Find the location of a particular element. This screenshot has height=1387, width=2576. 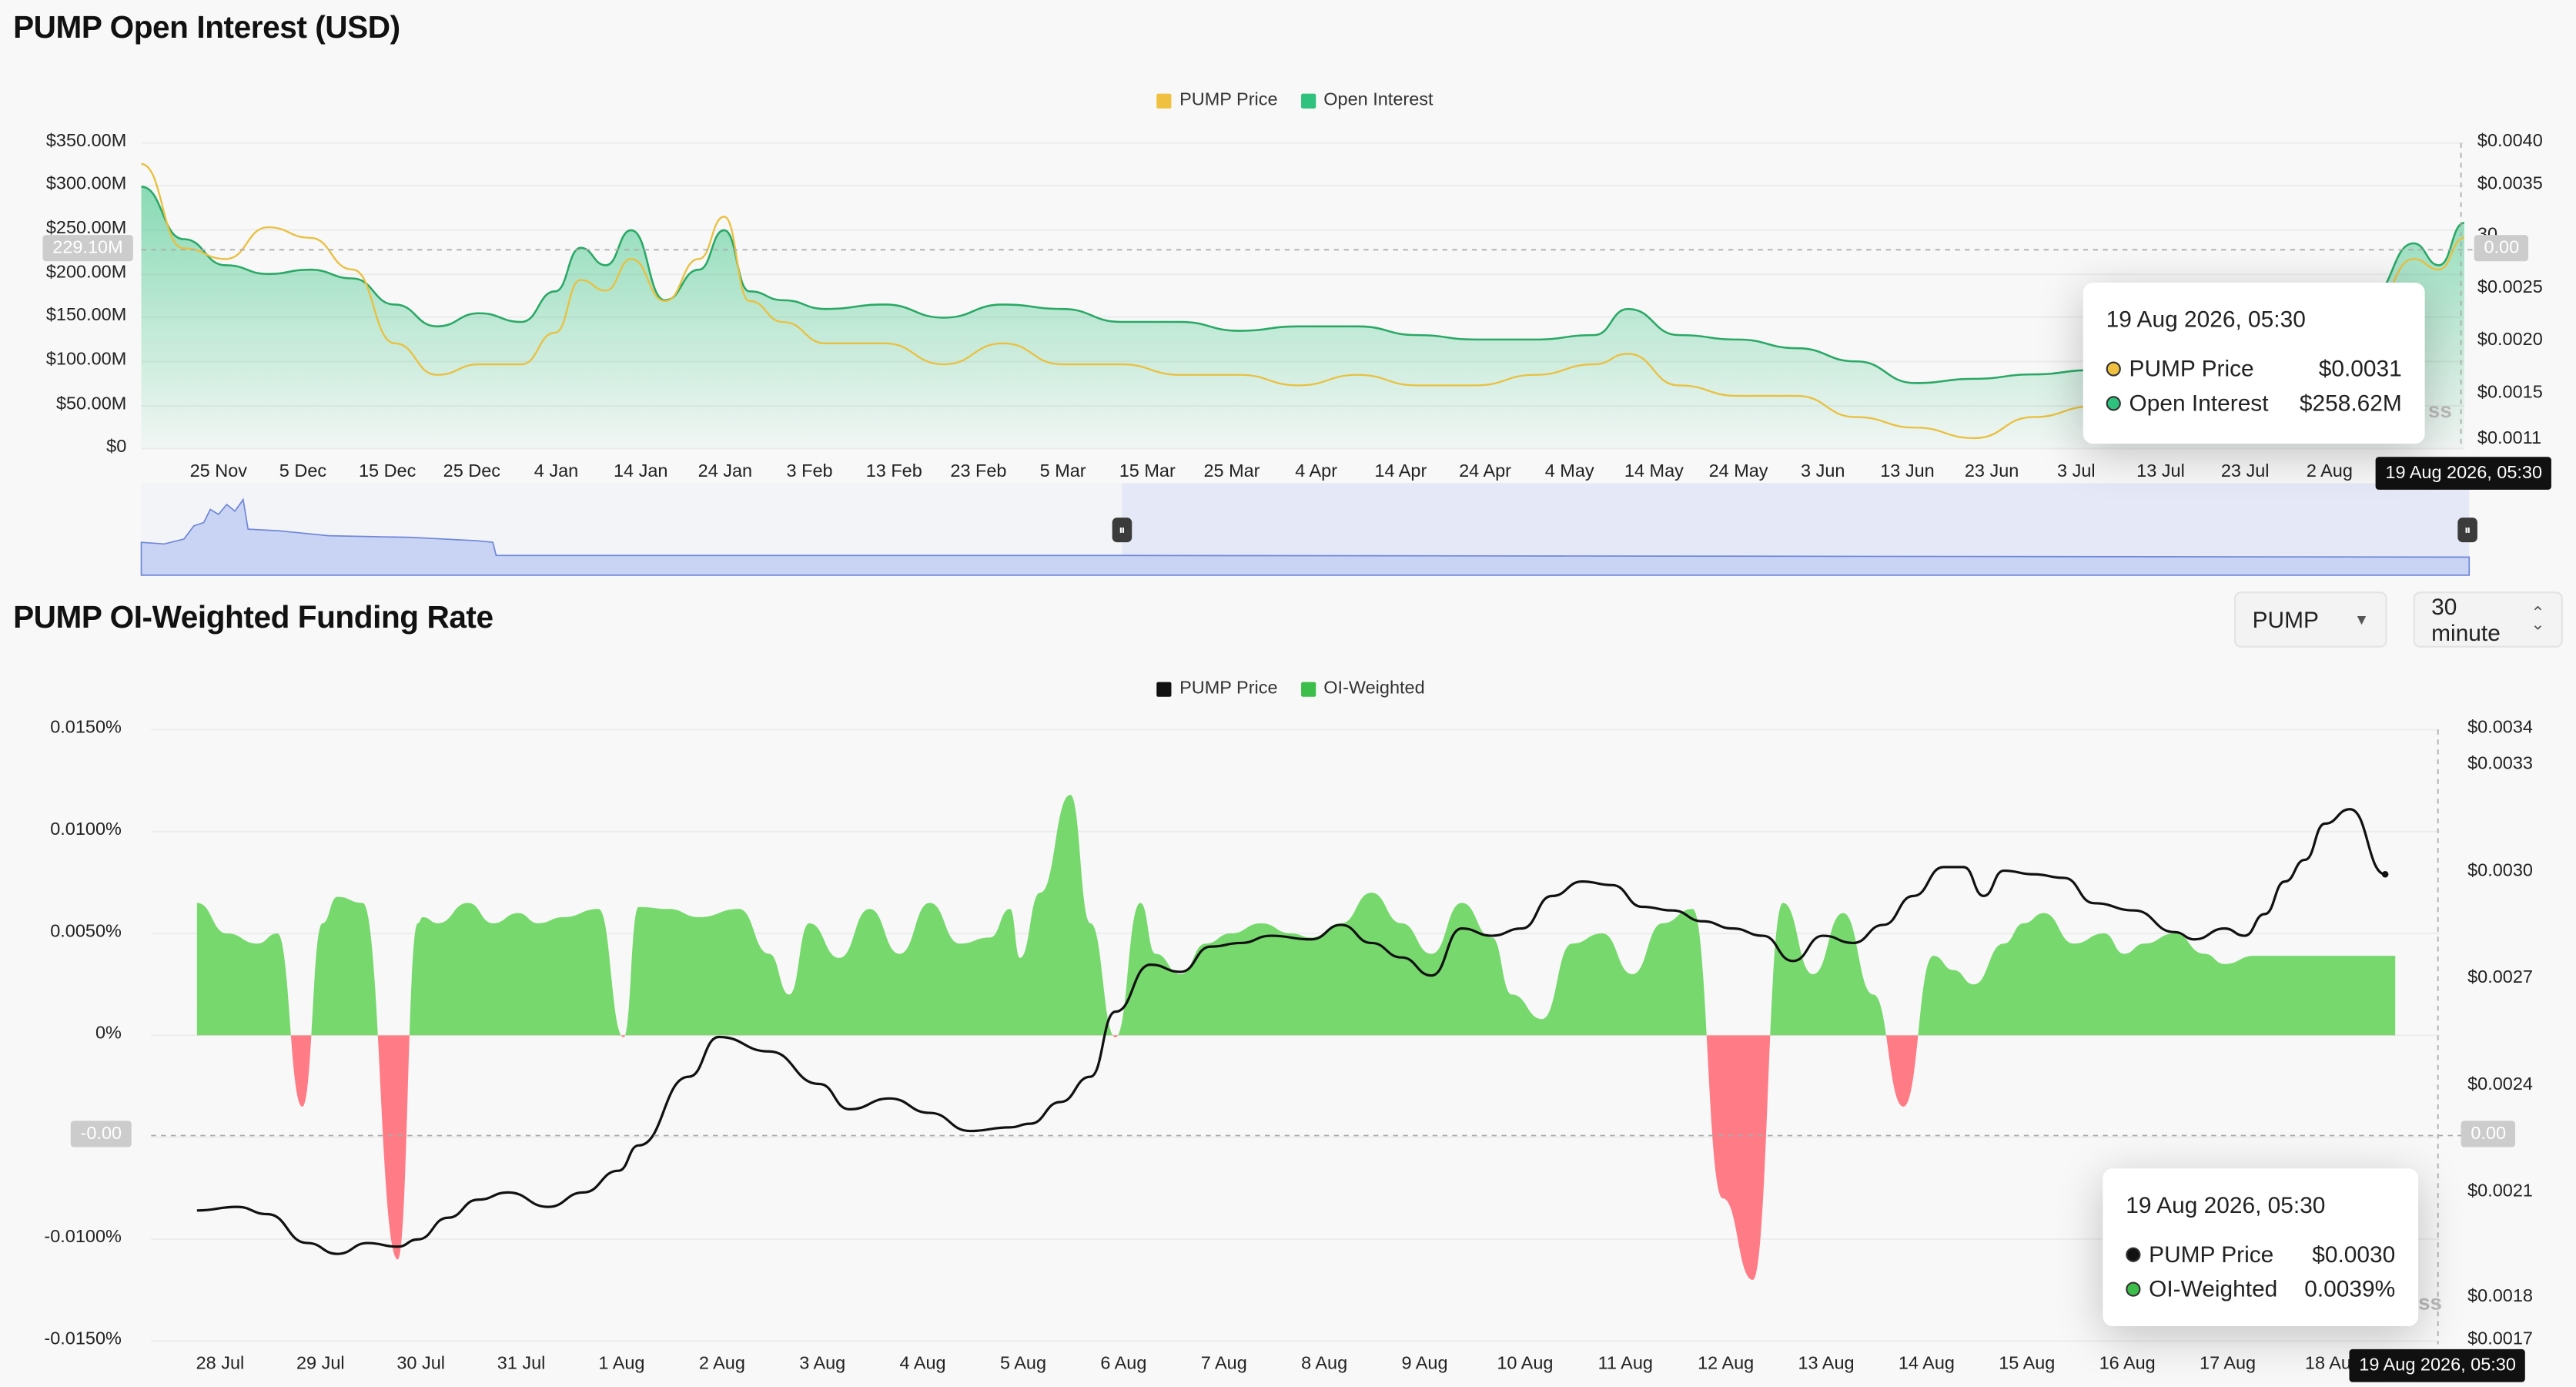

funding-watermark-fragment: ss is located at coordinates (2430, 1302).